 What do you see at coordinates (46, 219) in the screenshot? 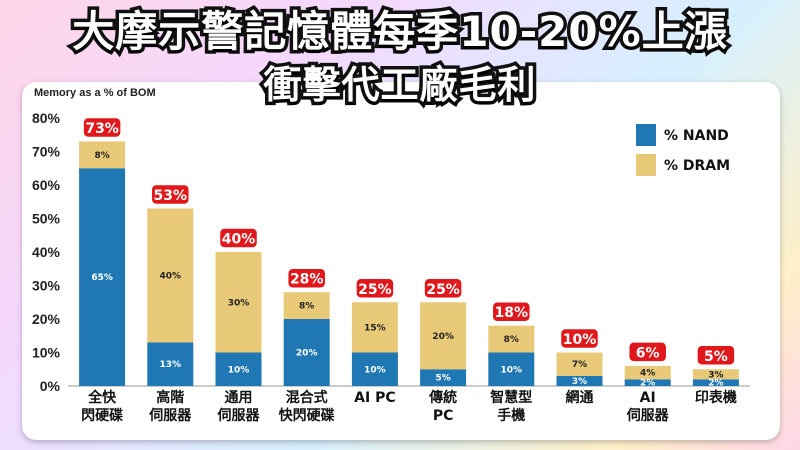
I see `y-tick-label: 50%` at bounding box center [46, 219].